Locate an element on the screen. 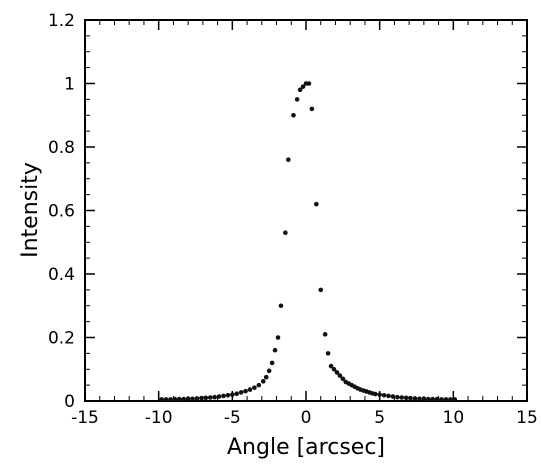 Image resolution: width=541 pixels, height=465 pixels. x-tick-label: -15 is located at coordinates (85, 418).